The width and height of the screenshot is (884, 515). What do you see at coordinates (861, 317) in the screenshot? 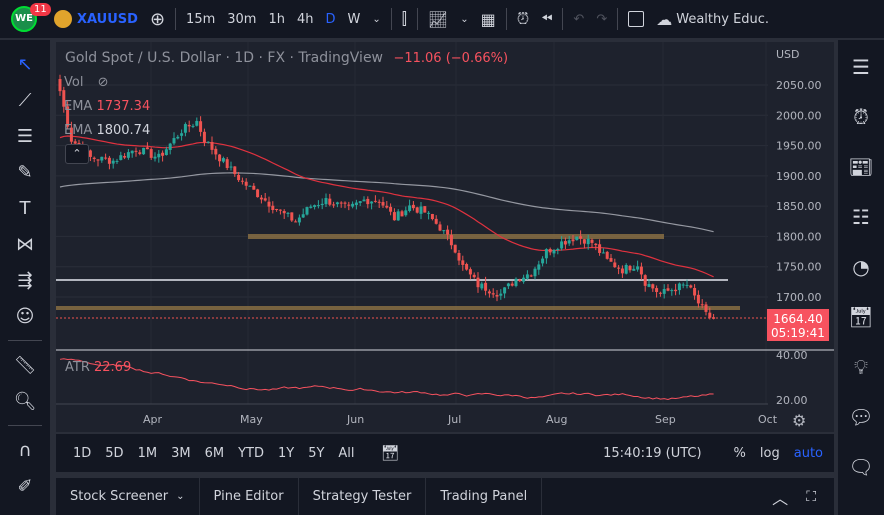
I see `calendar-icon: 📅︎` at bounding box center [861, 317].